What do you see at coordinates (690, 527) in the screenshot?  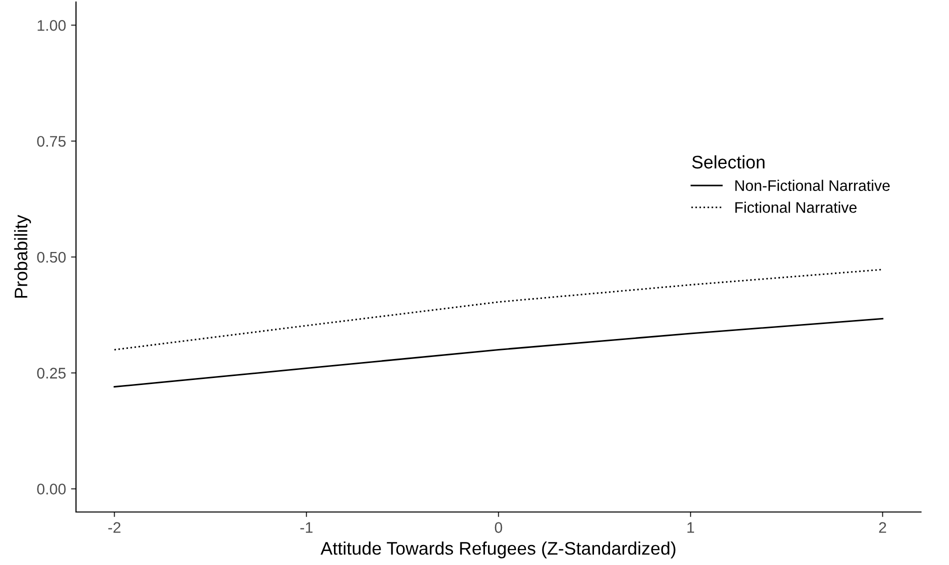 I see `x-tick-label: 1` at bounding box center [690, 527].